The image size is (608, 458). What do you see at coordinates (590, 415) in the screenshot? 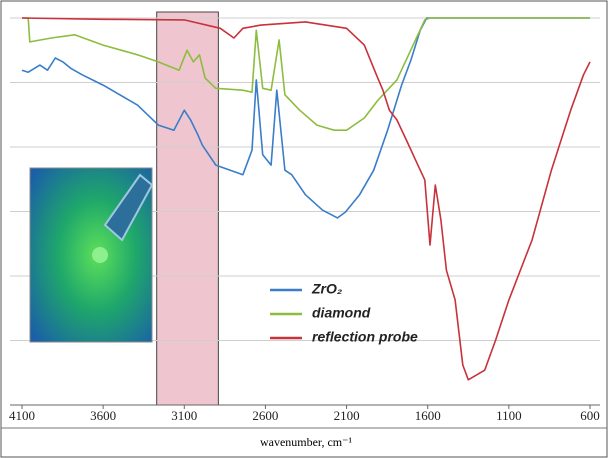
I see `x-tick-label: 600` at bounding box center [590, 415].